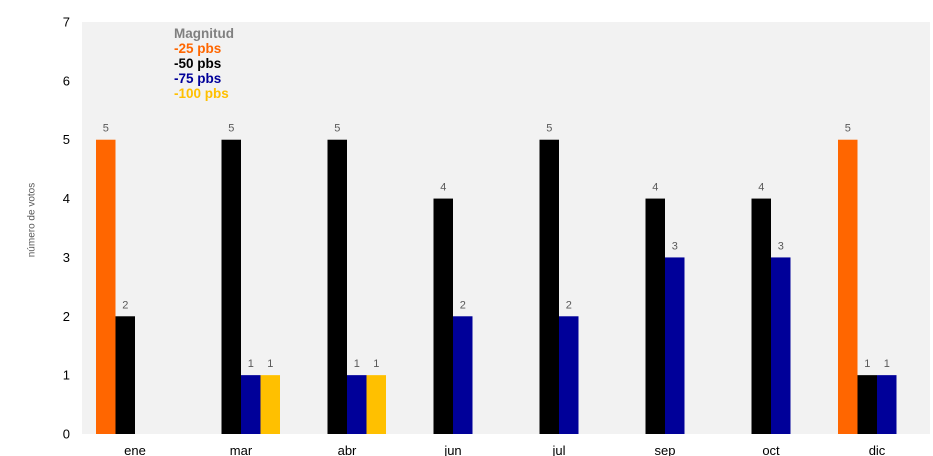  I want to click on y-tick-label: 7, so click(66, 22).